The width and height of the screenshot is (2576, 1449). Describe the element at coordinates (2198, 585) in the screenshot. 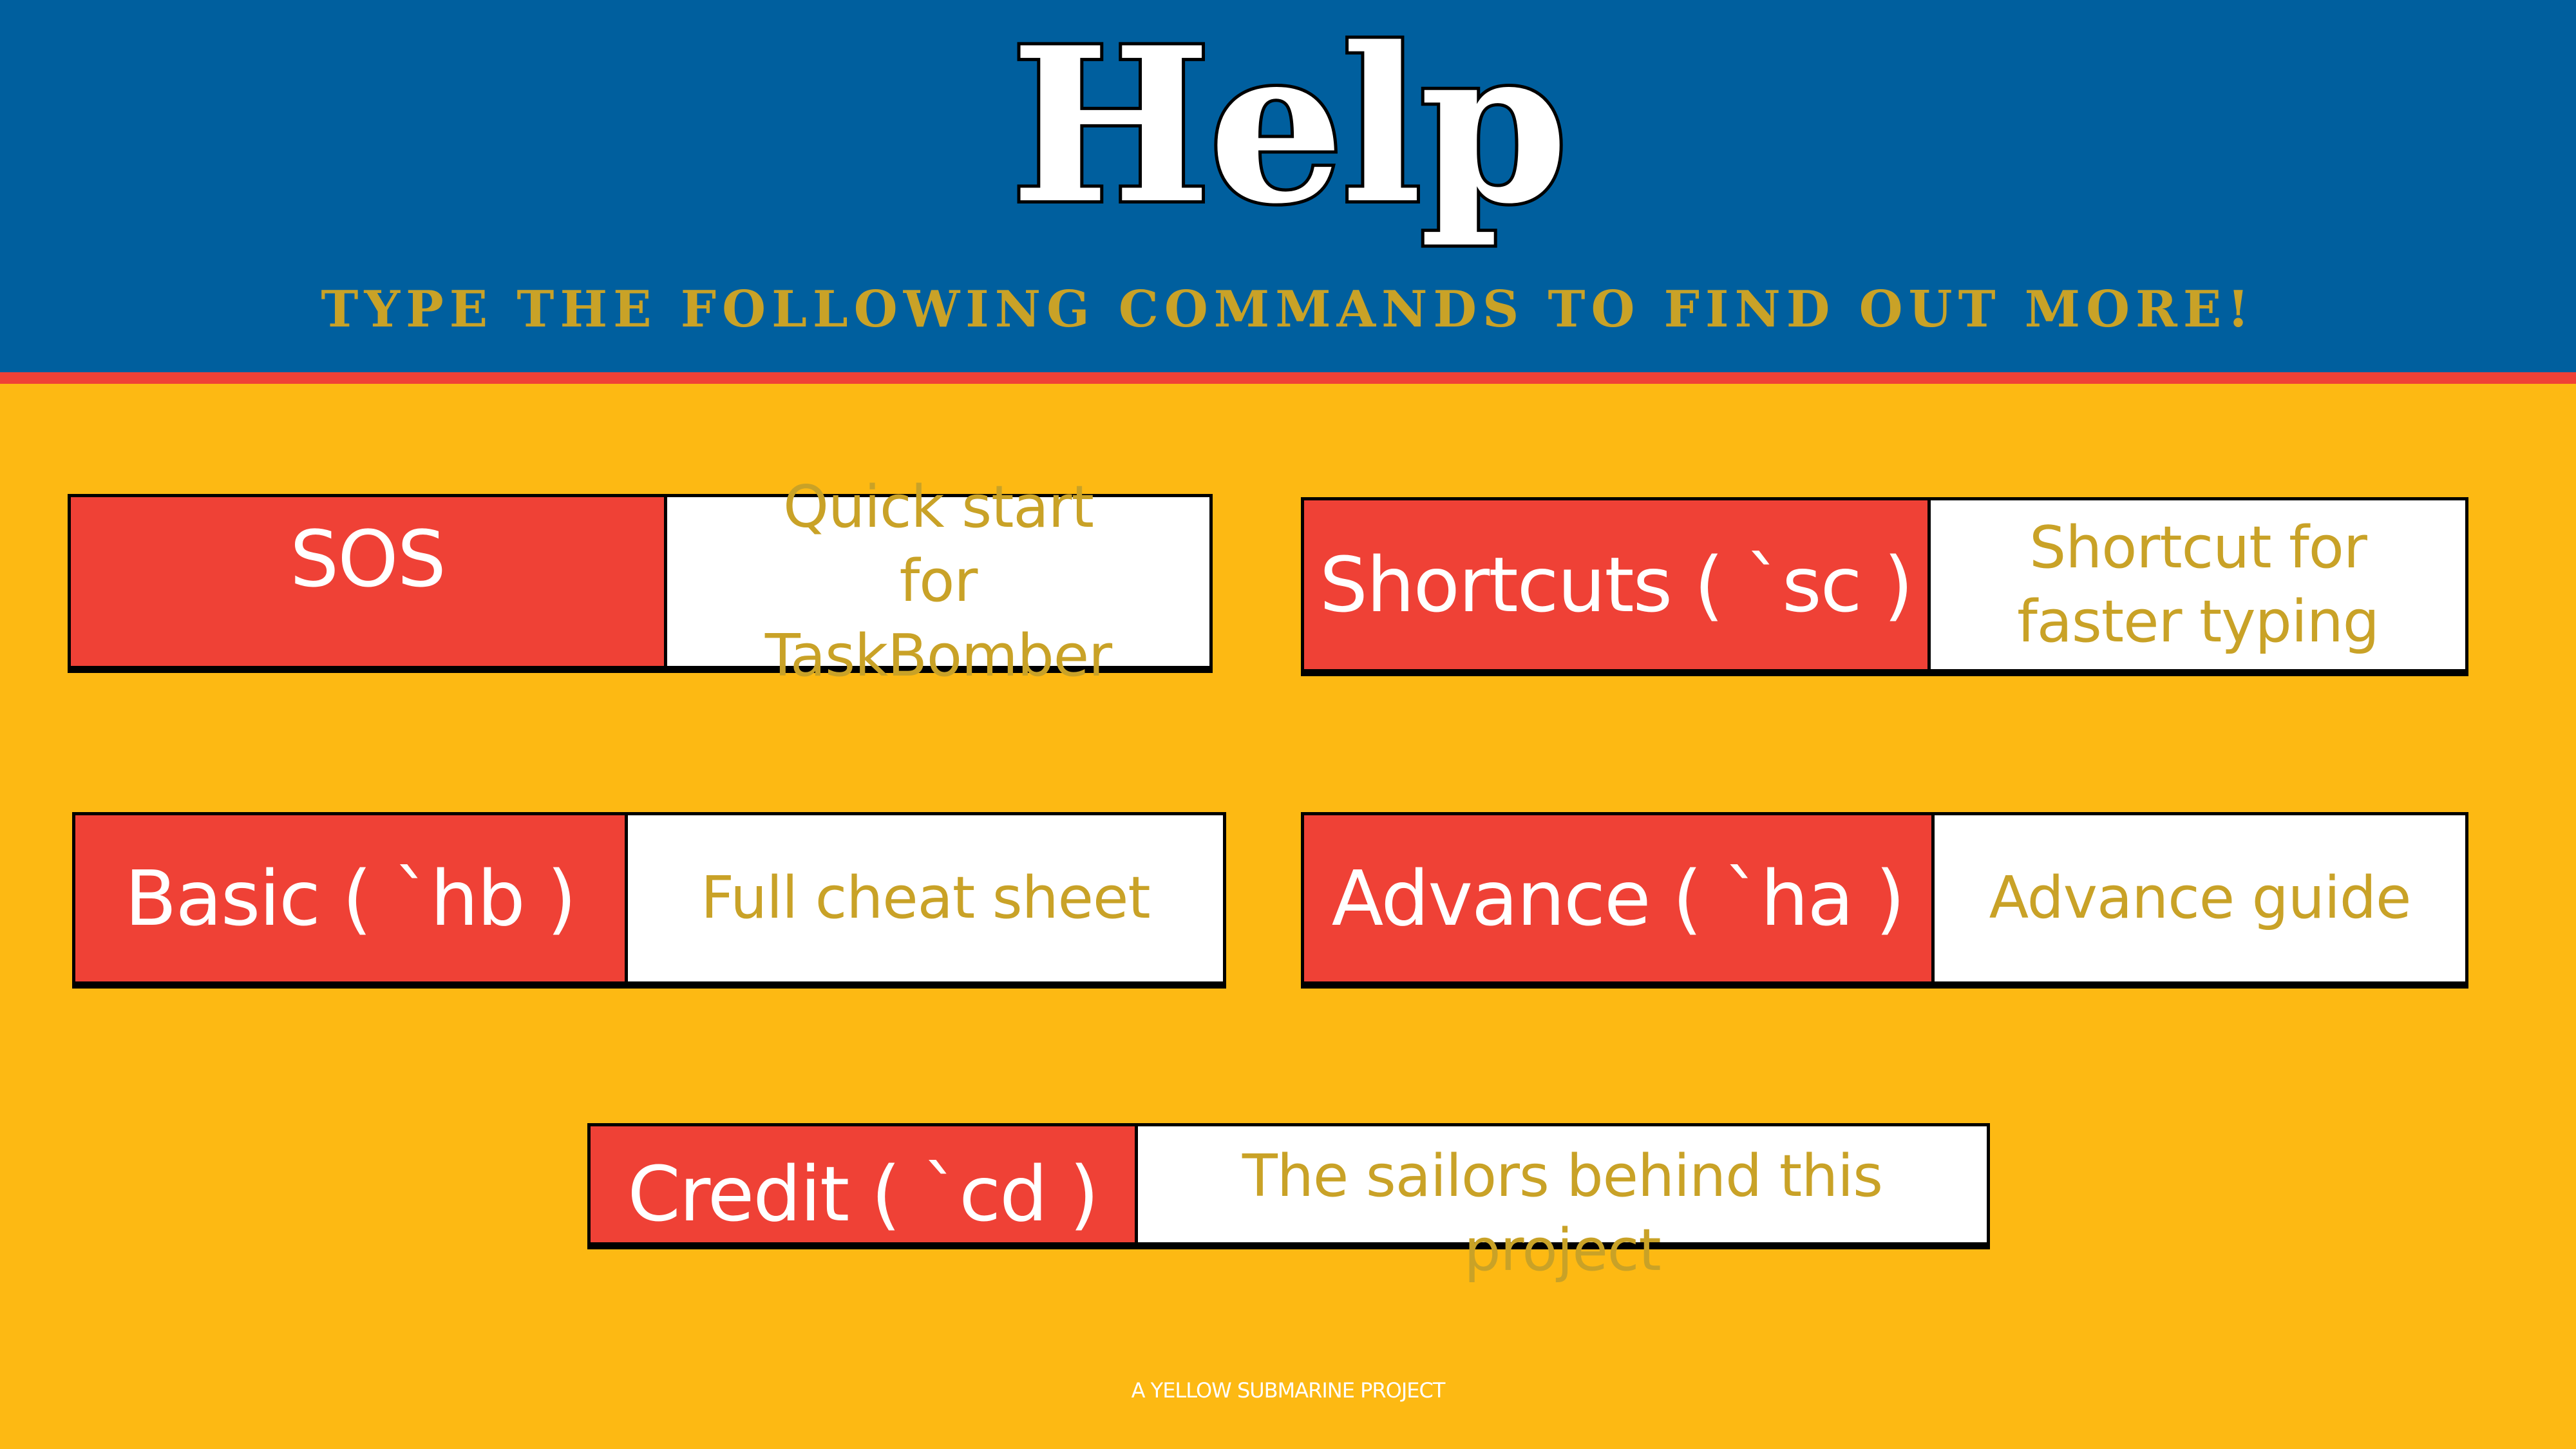

I see `command-description: Shortcut for faster typing` at that location.